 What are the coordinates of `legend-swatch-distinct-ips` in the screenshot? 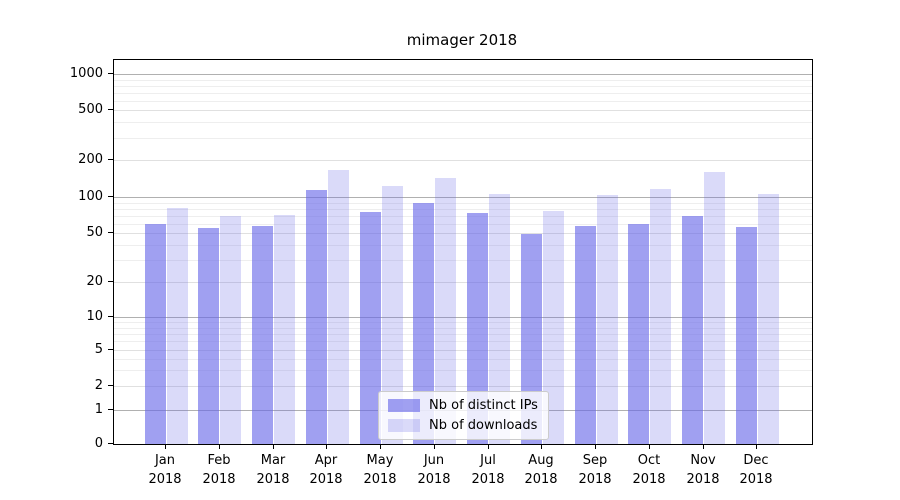 It's located at (404, 405).